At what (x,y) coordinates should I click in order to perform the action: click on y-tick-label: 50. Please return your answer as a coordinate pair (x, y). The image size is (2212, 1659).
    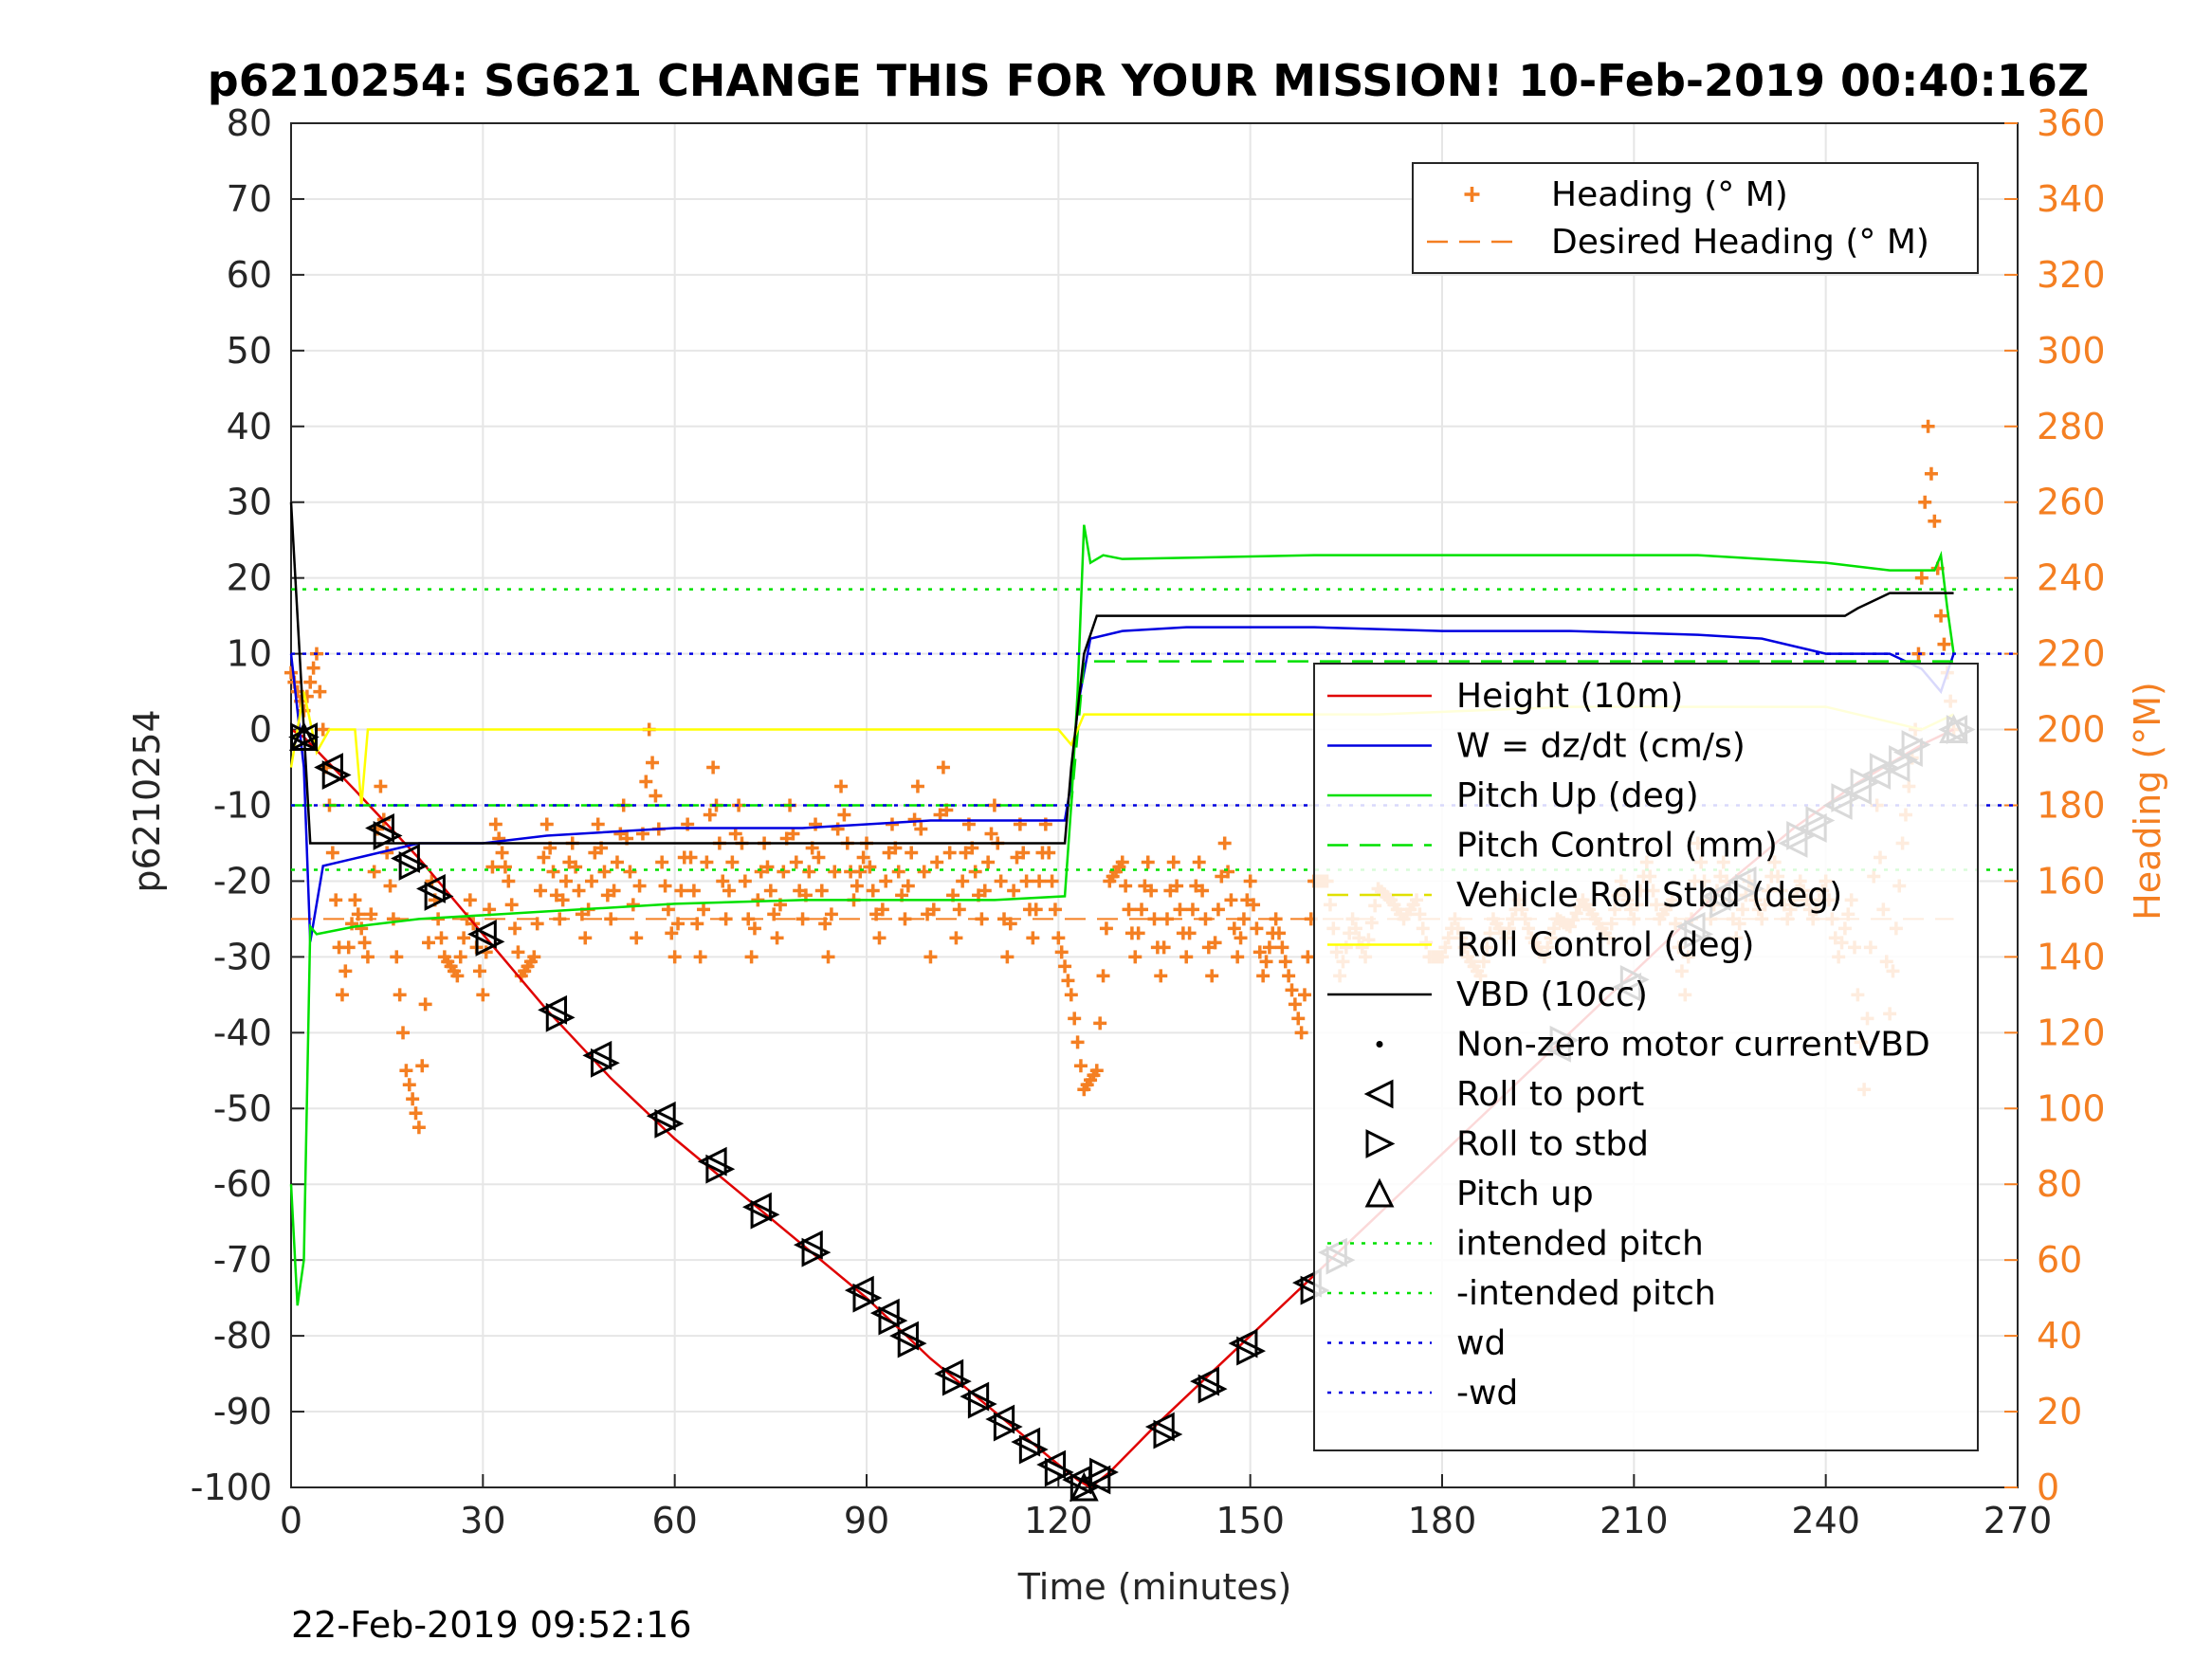
    Looking at the image, I should click on (249, 351).